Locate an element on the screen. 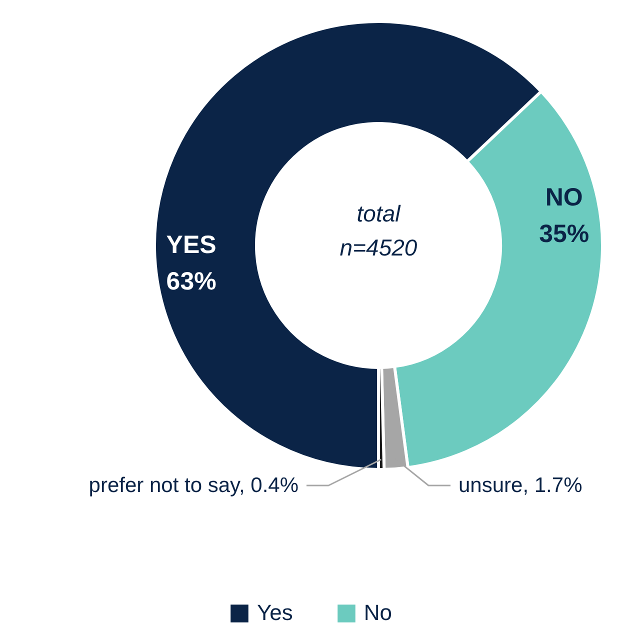  legend-label: Yes is located at coordinates (274, 613).